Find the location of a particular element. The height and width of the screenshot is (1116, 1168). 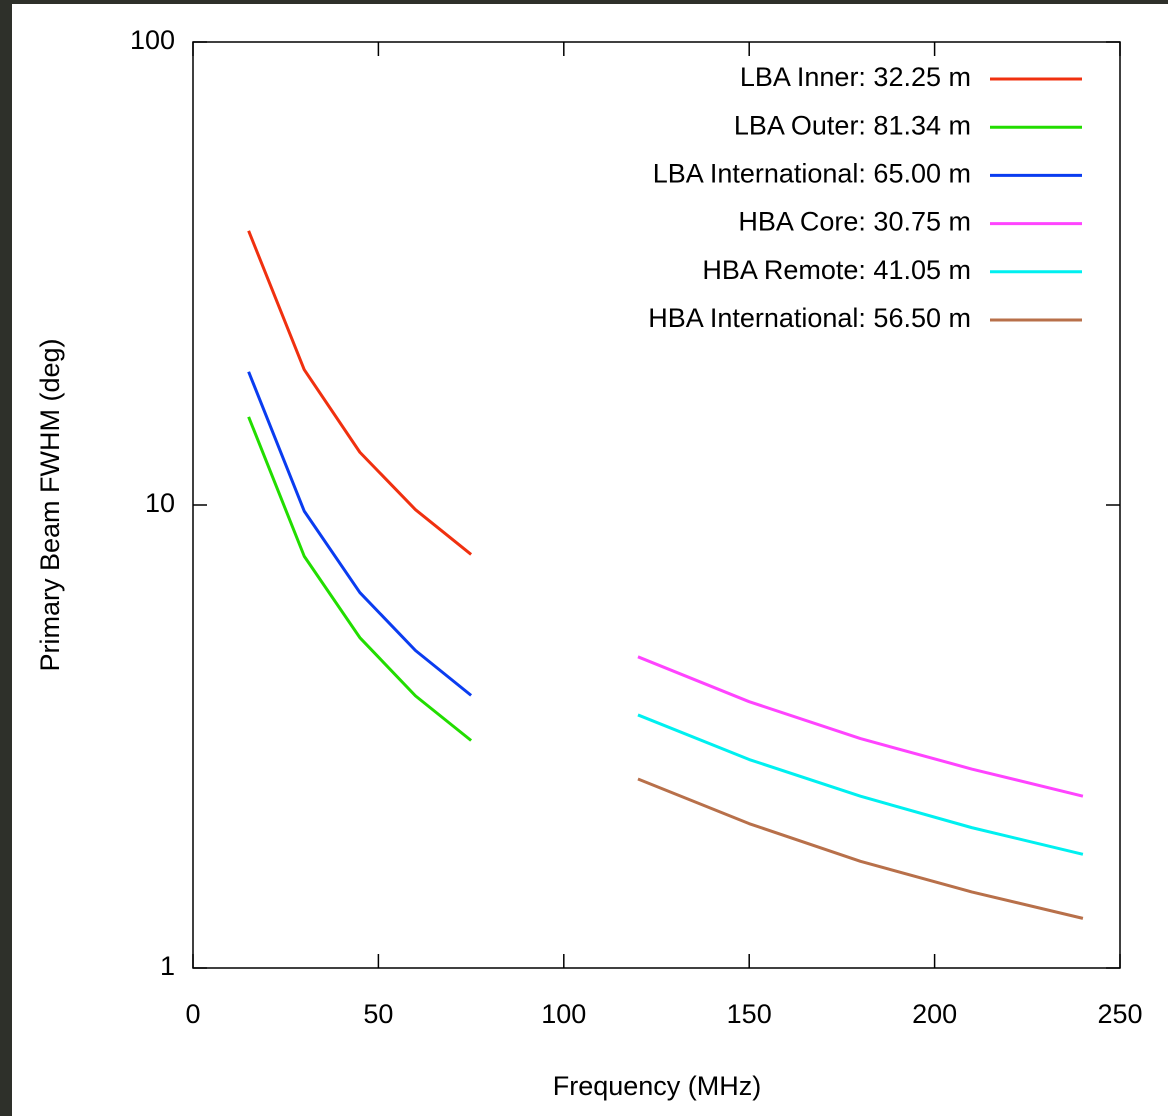

y-tick-label: 10 is located at coordinates (160, 503).